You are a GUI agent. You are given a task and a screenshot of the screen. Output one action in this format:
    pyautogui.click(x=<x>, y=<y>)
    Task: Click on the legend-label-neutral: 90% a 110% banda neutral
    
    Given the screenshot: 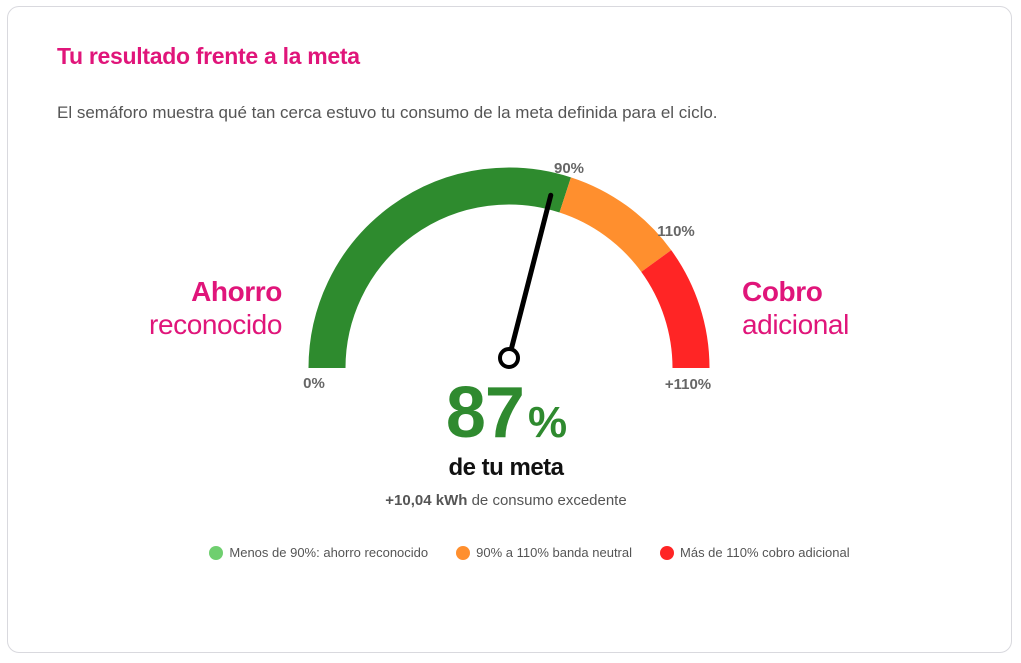 What is the action you would take?
    pyautogui.click(x=554, y=552)
    